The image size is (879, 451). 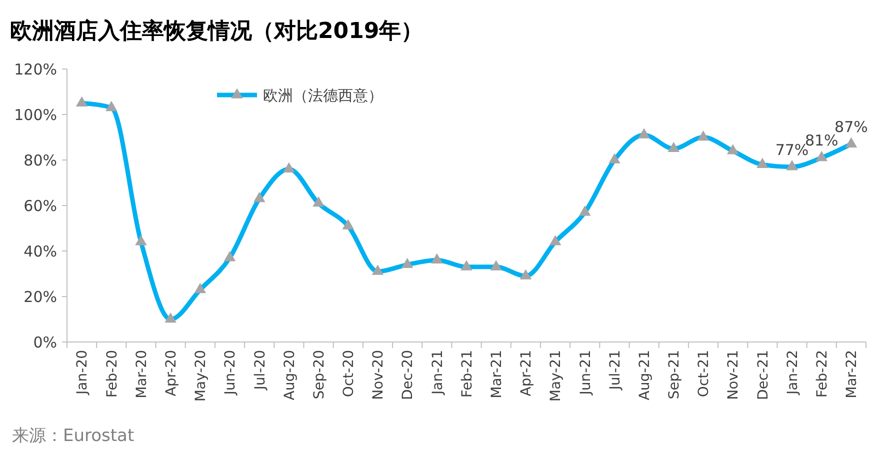 I want to click on x-tick-label: Aug-20, so click(x=290, y=375).